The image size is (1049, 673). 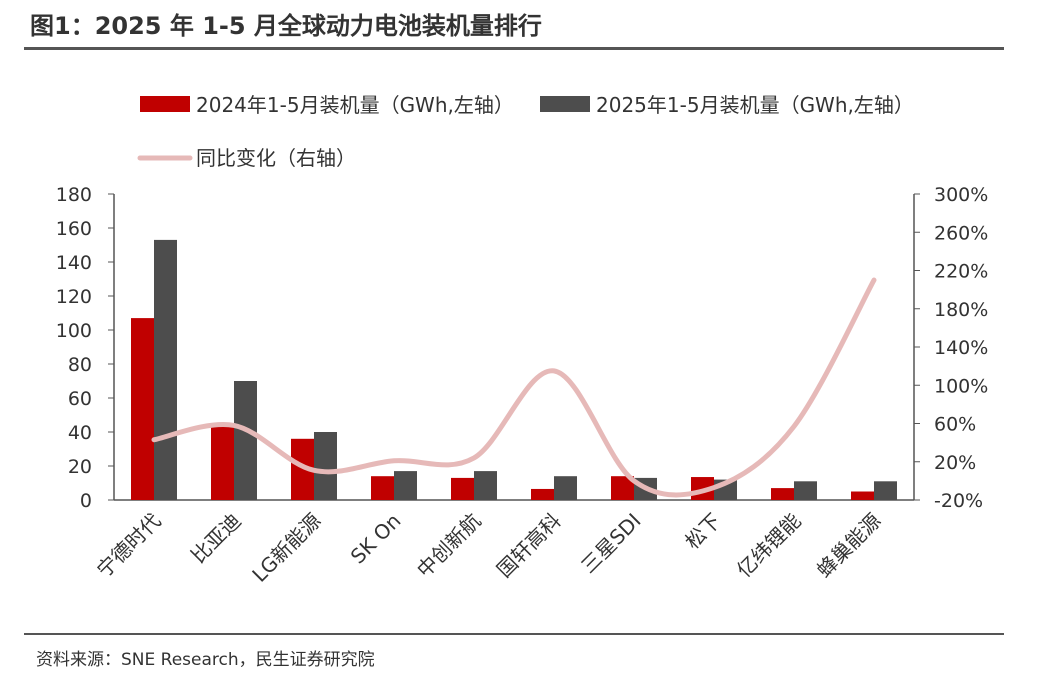 What do you see at coordinates (74, 297) in the screenshot?
I see `left-tick-label: 120` at bounding box center [74, 297].